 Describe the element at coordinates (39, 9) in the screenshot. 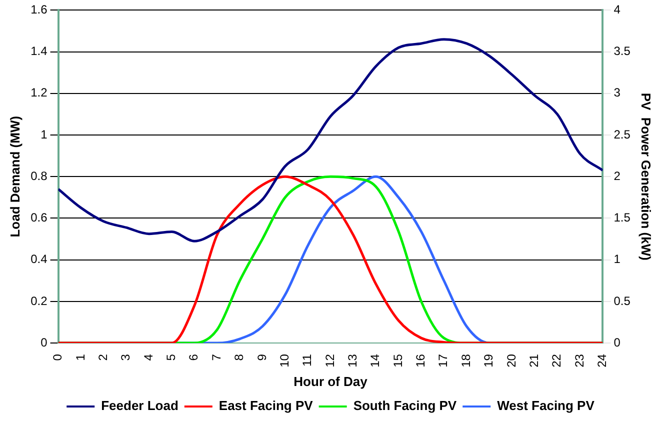

I see `y-tick-label: 1.6` at that location.